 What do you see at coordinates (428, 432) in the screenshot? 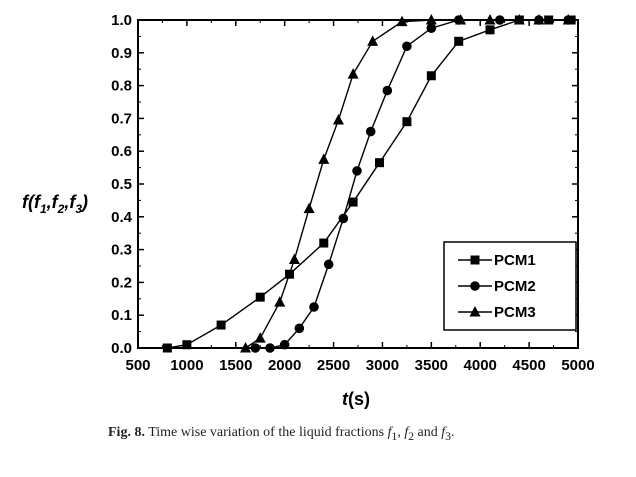
I see `caption-sep2: and` at bounding box center [428, 432].